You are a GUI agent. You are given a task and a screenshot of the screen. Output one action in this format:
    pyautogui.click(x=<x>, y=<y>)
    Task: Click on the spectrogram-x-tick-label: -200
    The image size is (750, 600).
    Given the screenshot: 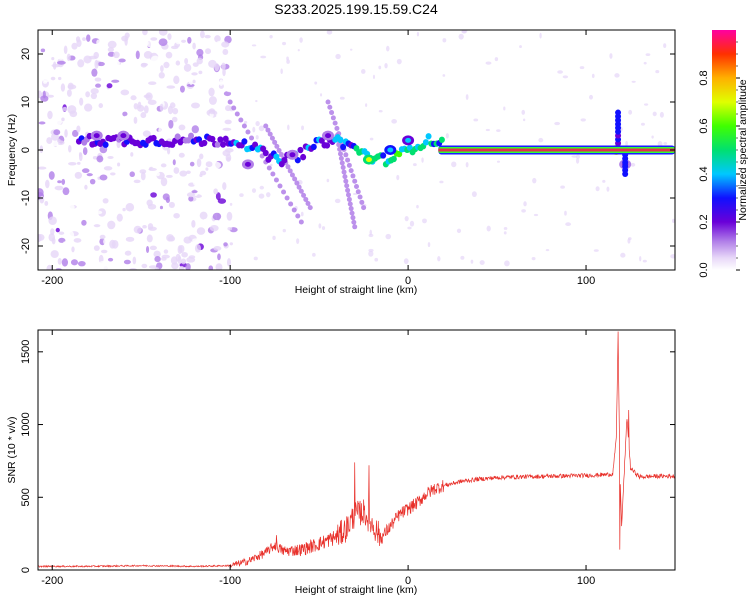 What is the action you would take?
    pyautogui.click(x=52, y=281)
    